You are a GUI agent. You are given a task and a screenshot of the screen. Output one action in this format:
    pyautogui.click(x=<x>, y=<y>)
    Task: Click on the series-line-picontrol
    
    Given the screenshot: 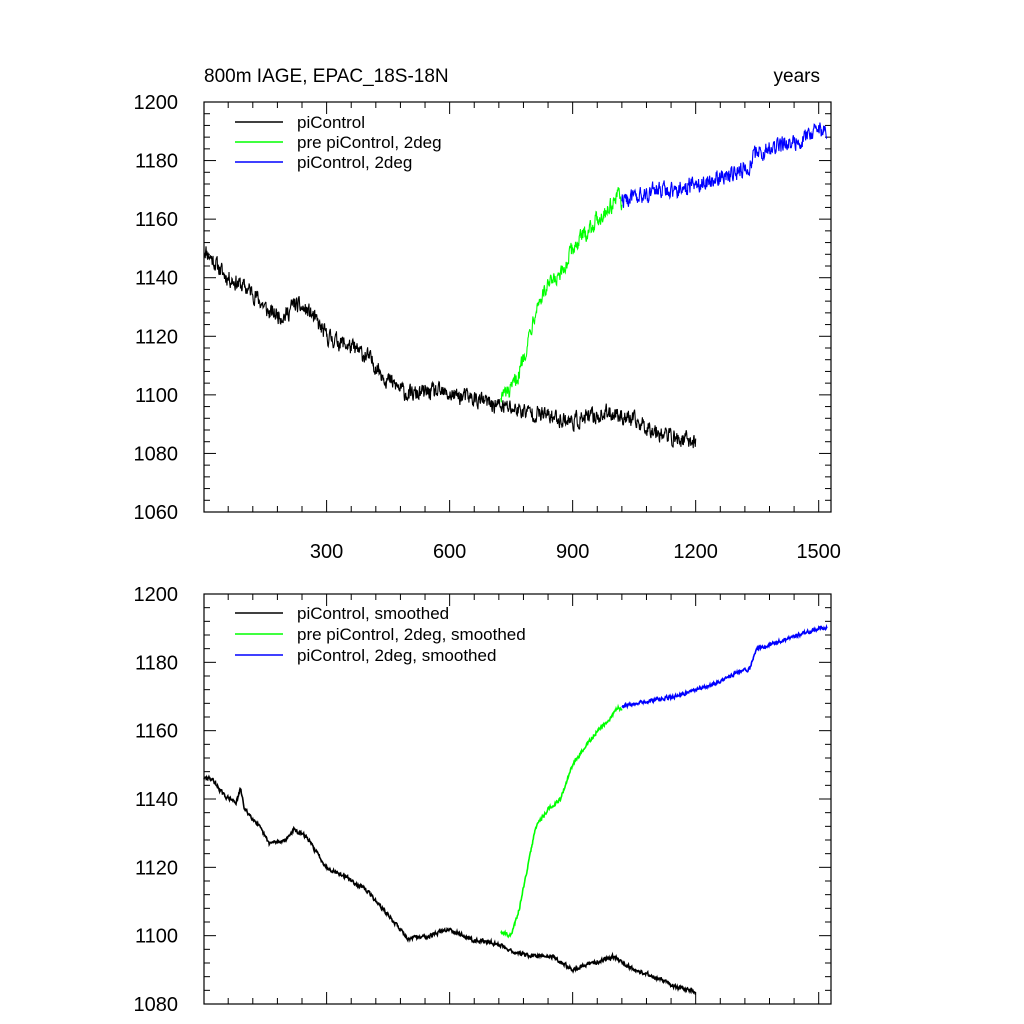 What is the action you would take?
    pyautogui.click(x=450, y=347)
    